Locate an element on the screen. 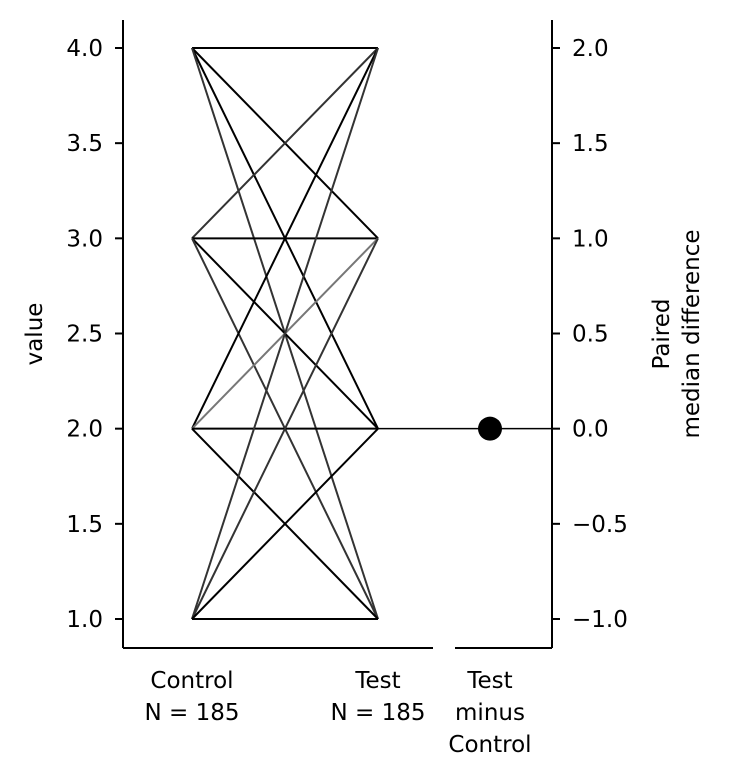  x-label-control-name: Control is located at coordinates (191, 681).